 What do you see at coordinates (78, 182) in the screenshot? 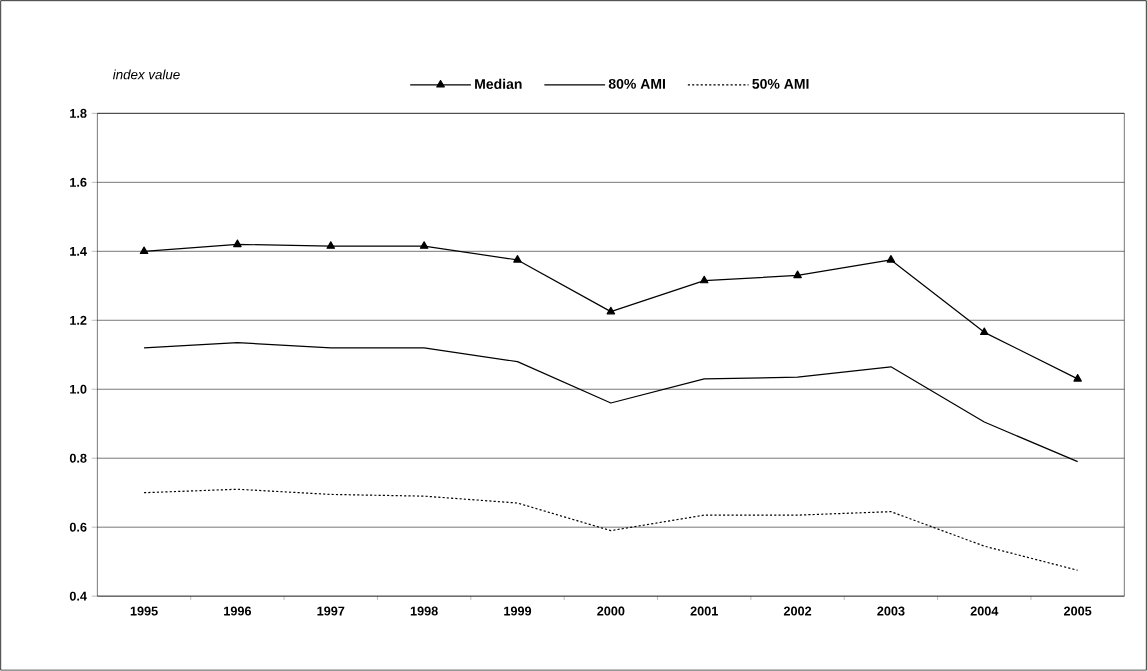
I see `y-tick-label: 1.6` at bounding box center [78, 182].